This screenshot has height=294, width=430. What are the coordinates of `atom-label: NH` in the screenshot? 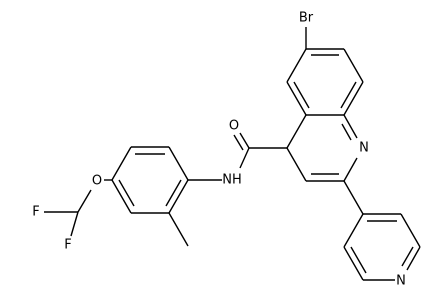 It's located at (232, 180).